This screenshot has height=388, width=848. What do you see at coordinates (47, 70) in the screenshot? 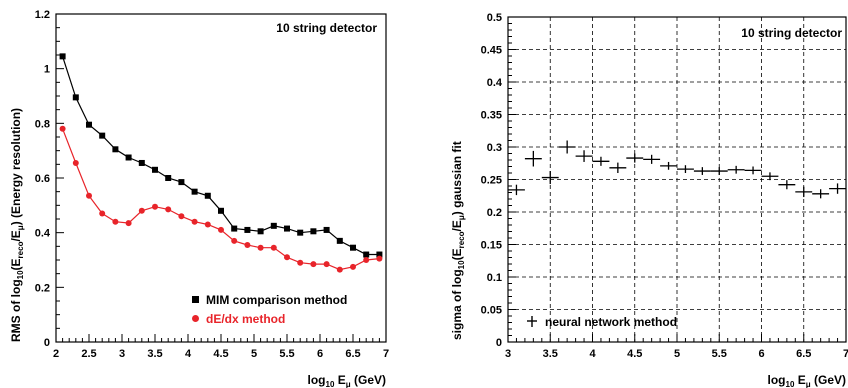
I see `left-y-tick-label: 1` at bounding box center [47, 70].